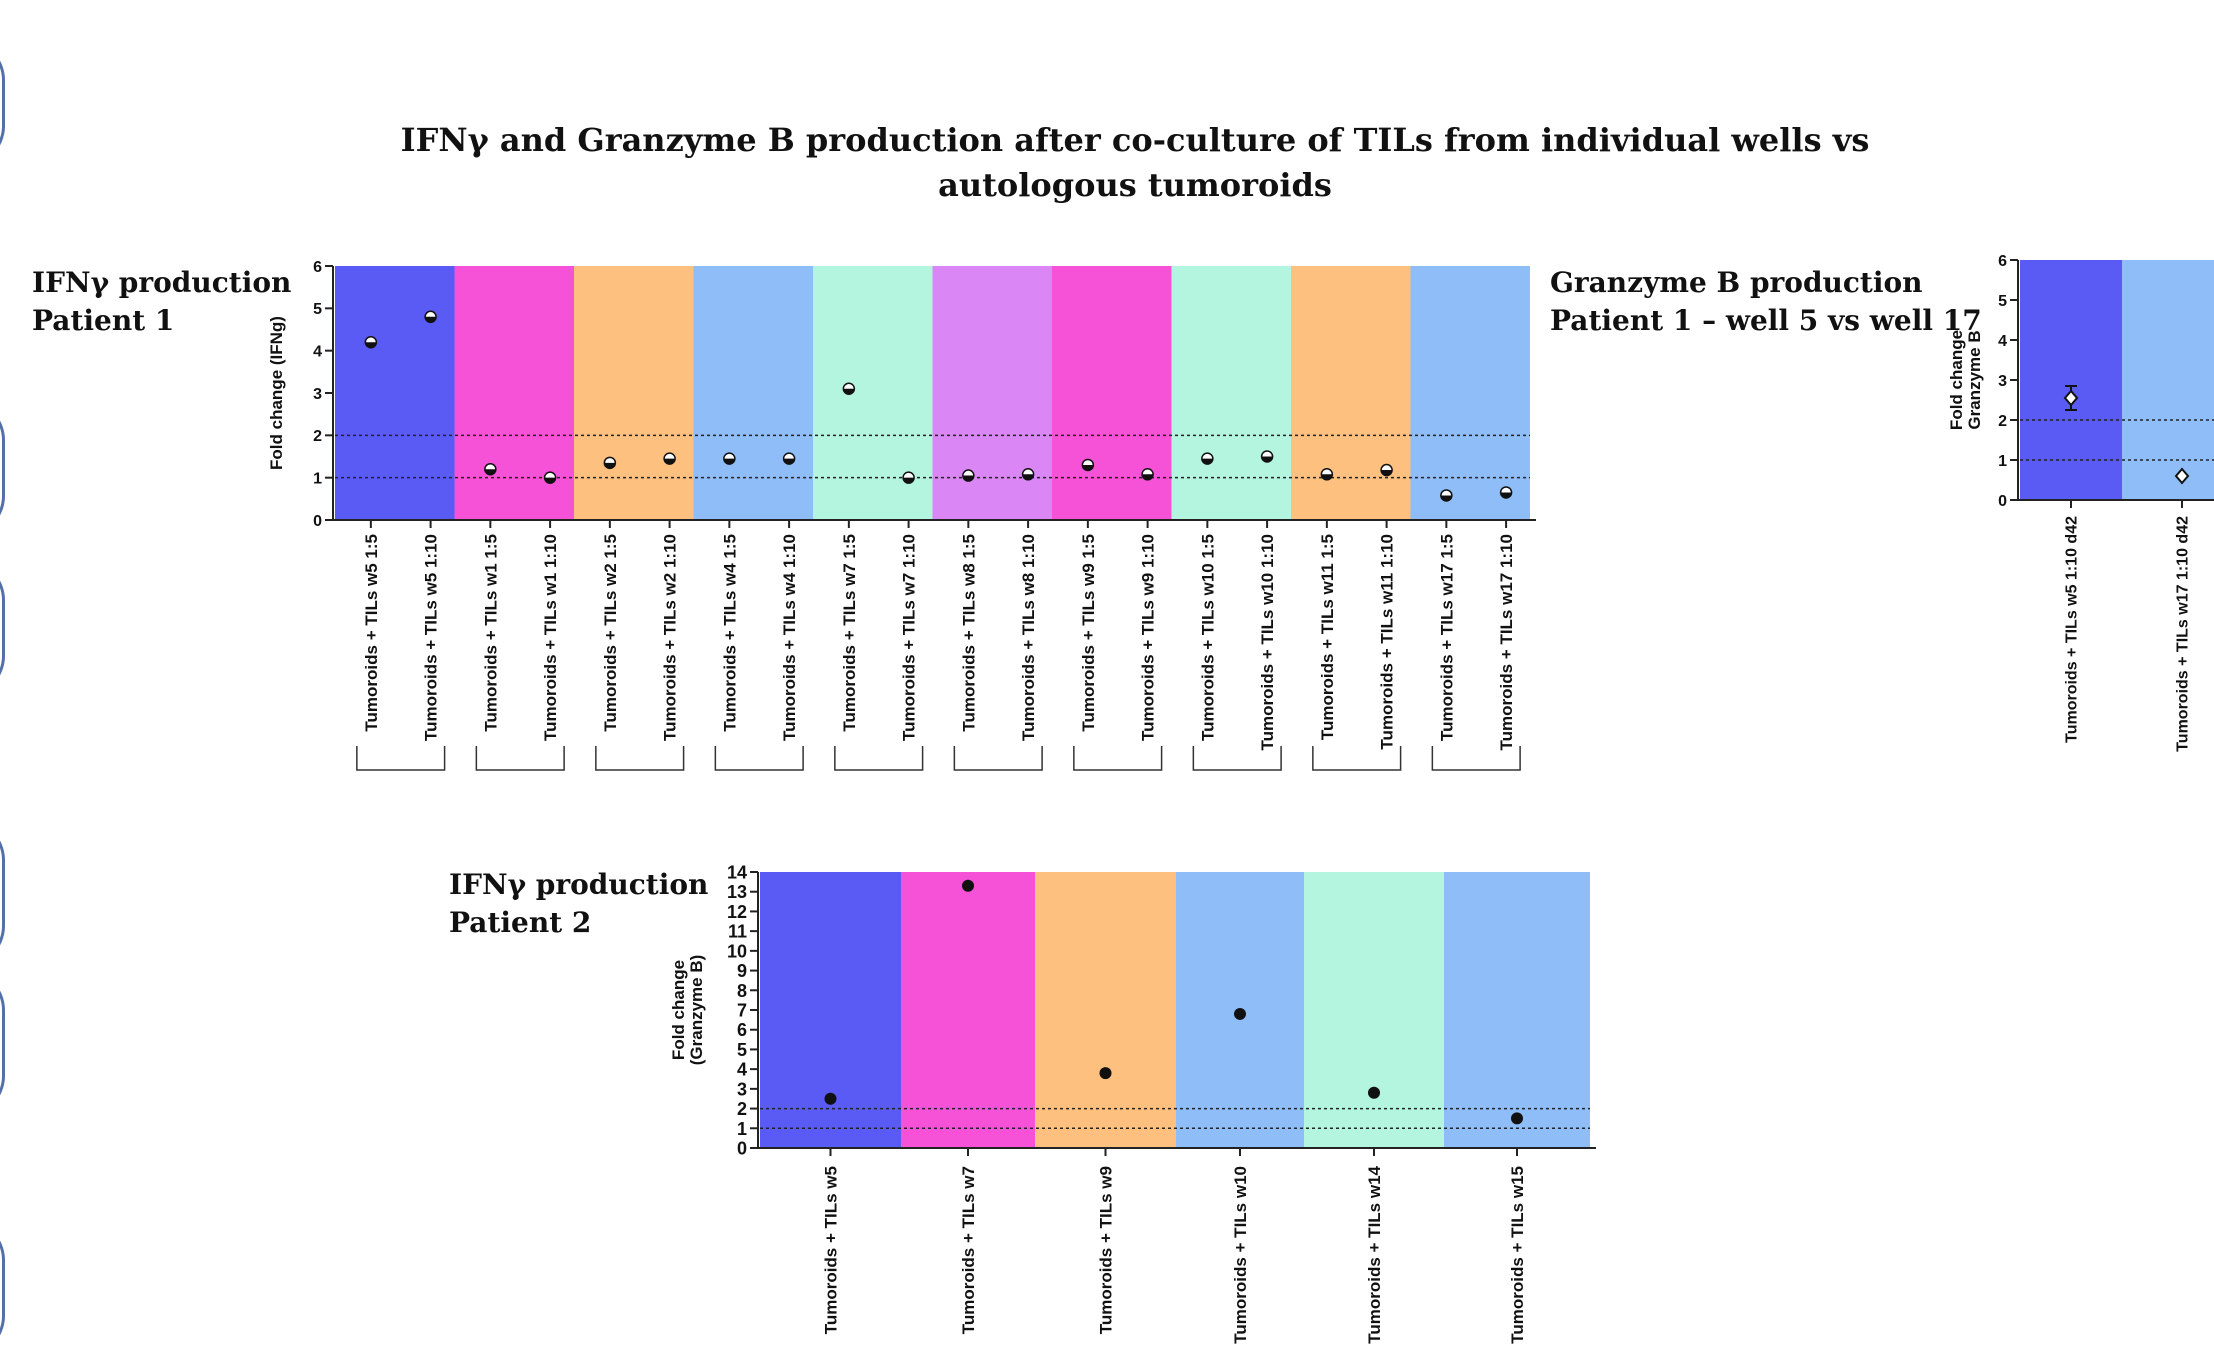  I want to click on panel-label-patient1: IFNγ production Patient 1, so click(161, 302).